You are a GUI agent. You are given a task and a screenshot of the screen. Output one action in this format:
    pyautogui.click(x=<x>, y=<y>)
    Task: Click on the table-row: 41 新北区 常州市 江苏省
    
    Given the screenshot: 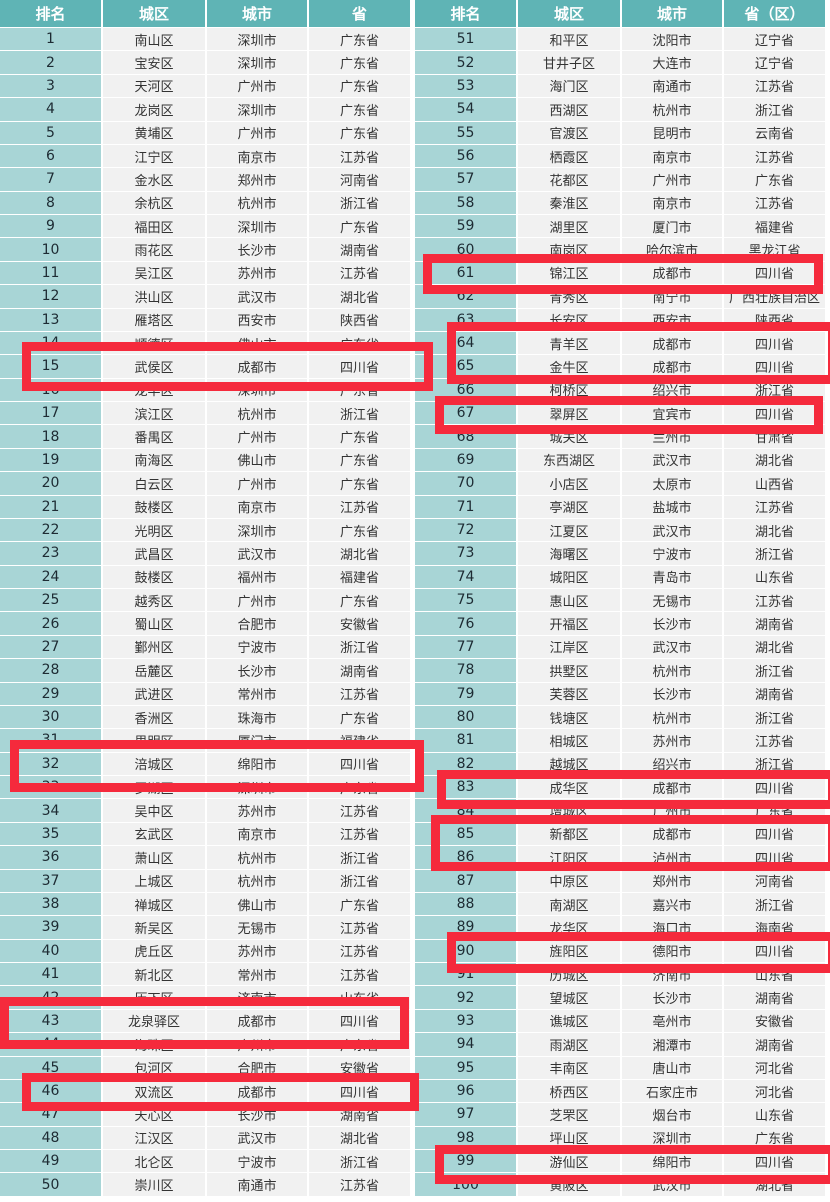 What is the action you would take?
    pyautogui.click(x=206, y=975)
    